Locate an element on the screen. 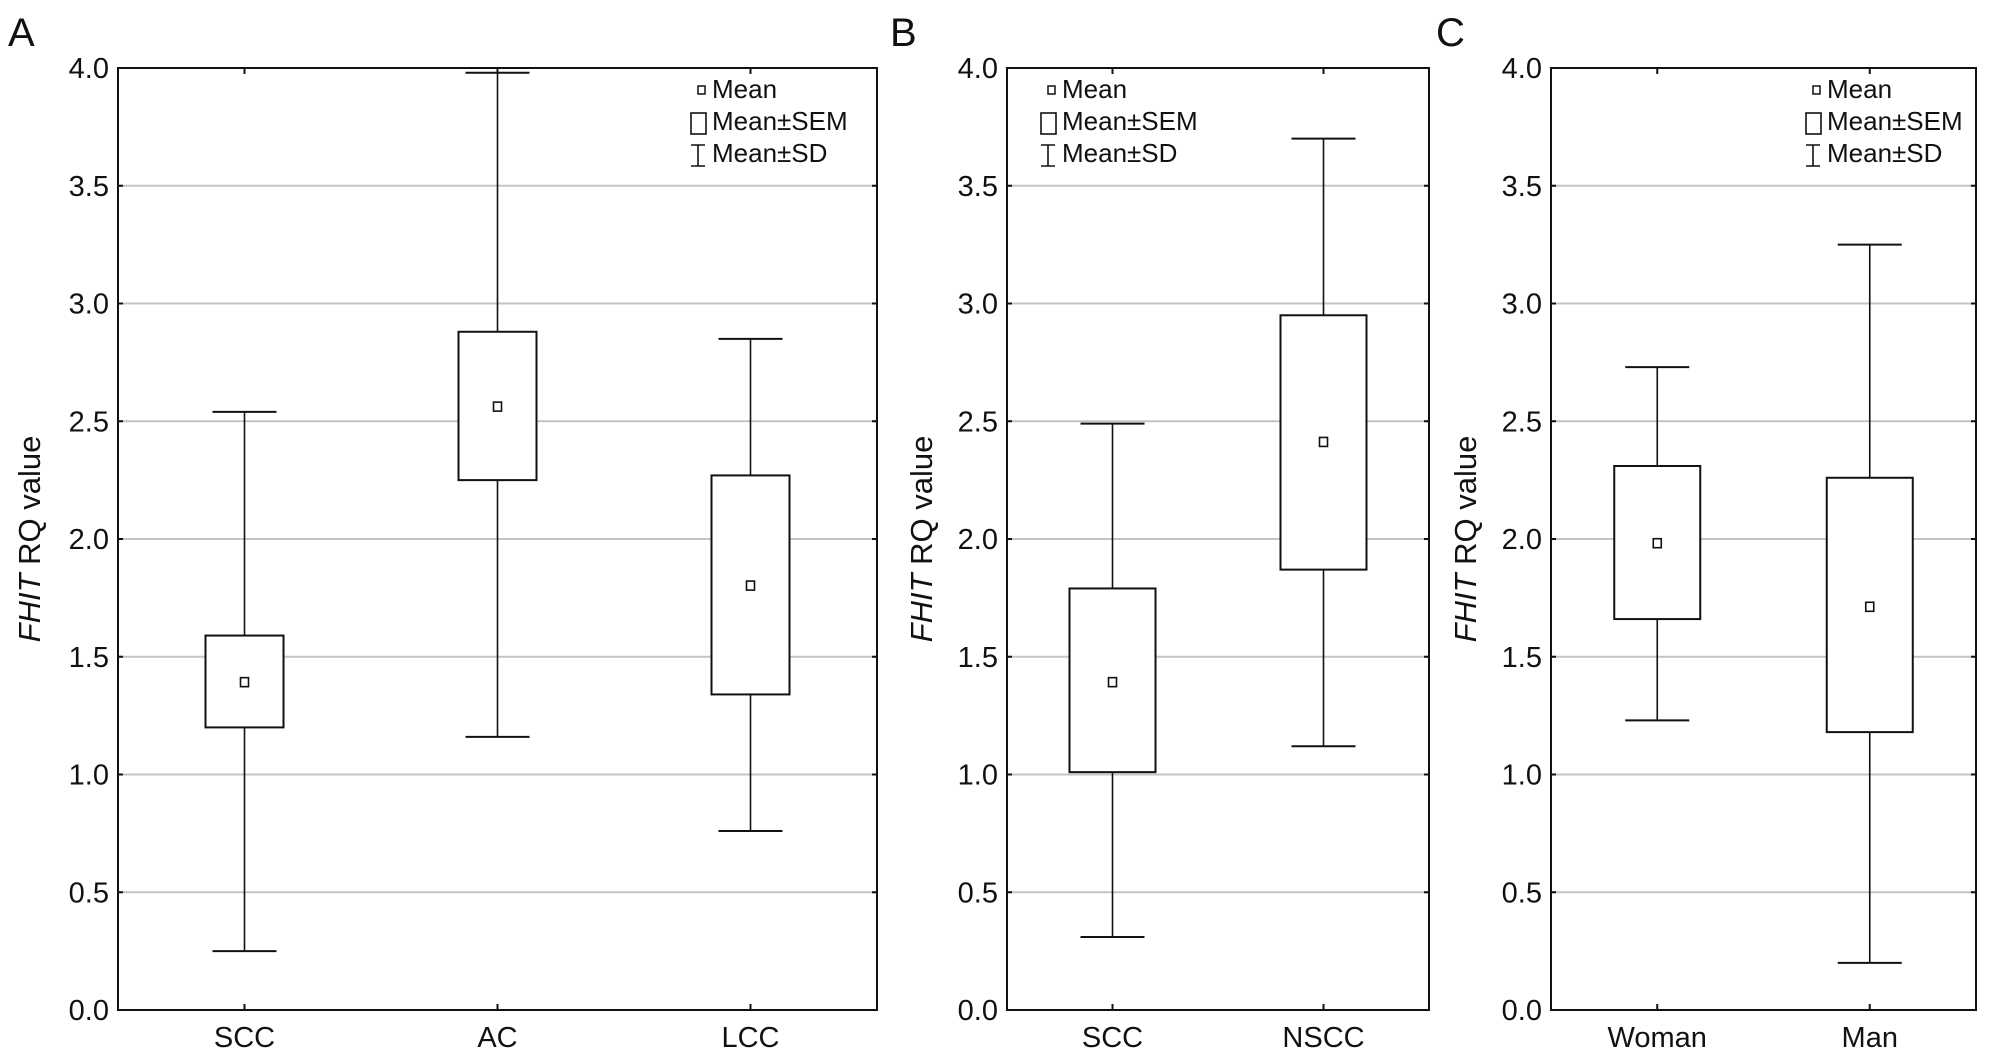  panel-label: A is located at coordinates (21, 33).